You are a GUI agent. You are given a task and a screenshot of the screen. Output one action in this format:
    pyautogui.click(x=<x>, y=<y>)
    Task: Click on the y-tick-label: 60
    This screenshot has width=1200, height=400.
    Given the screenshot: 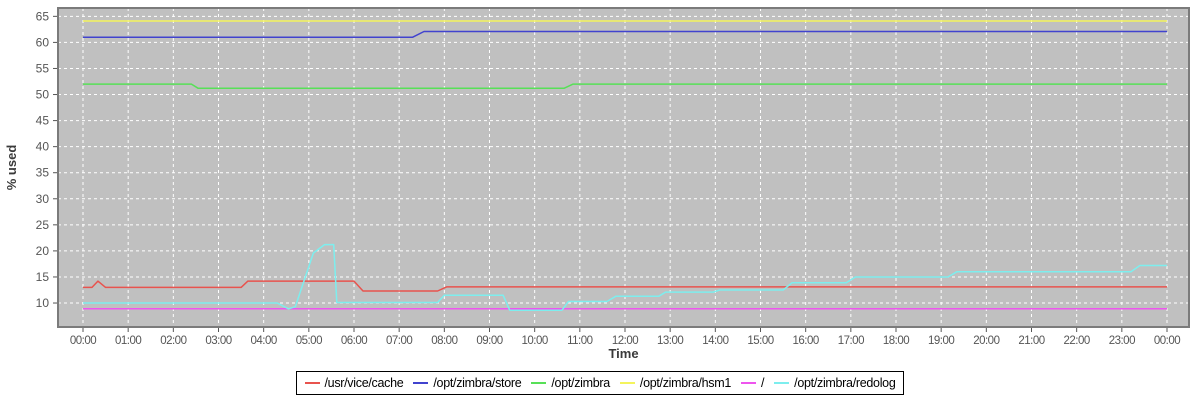 What is the action you would take?
    pyautogui.click(x=43, y=42)
    